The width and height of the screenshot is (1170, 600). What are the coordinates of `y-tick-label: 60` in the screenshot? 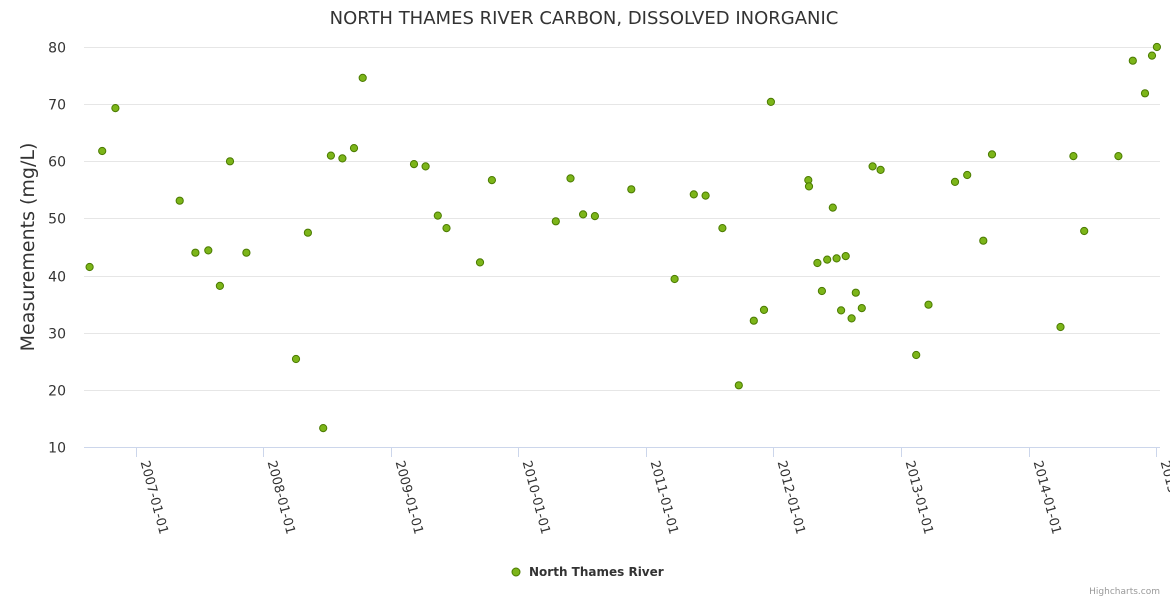 It's located at (57, 163).